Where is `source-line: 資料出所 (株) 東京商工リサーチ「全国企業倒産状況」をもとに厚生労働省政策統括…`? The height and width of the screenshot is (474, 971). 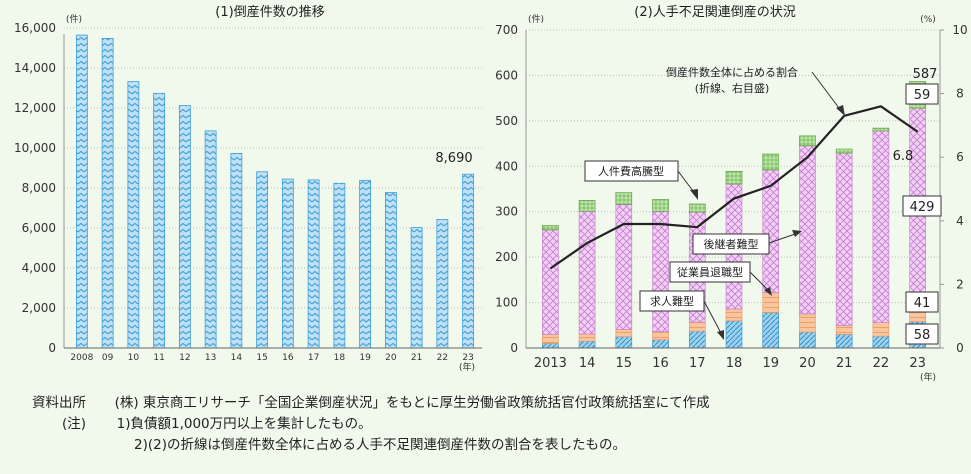
source-line: 資料出所 (株) 東京商工リサーチ「全国企業倒産状況」をもとに厚生労働省政策統括… is located at coordinates (371, 403).